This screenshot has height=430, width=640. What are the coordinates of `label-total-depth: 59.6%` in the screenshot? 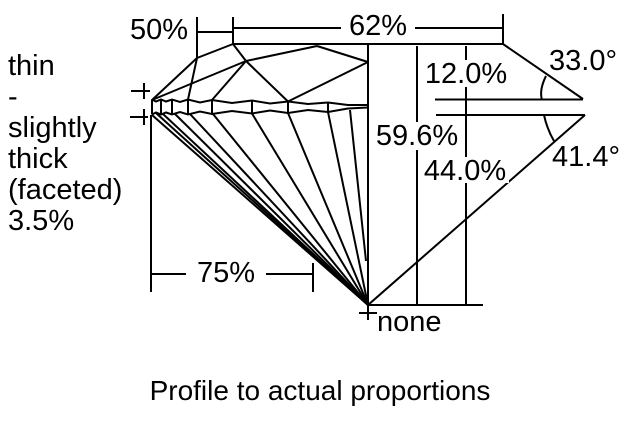 It's located at (417, 136).